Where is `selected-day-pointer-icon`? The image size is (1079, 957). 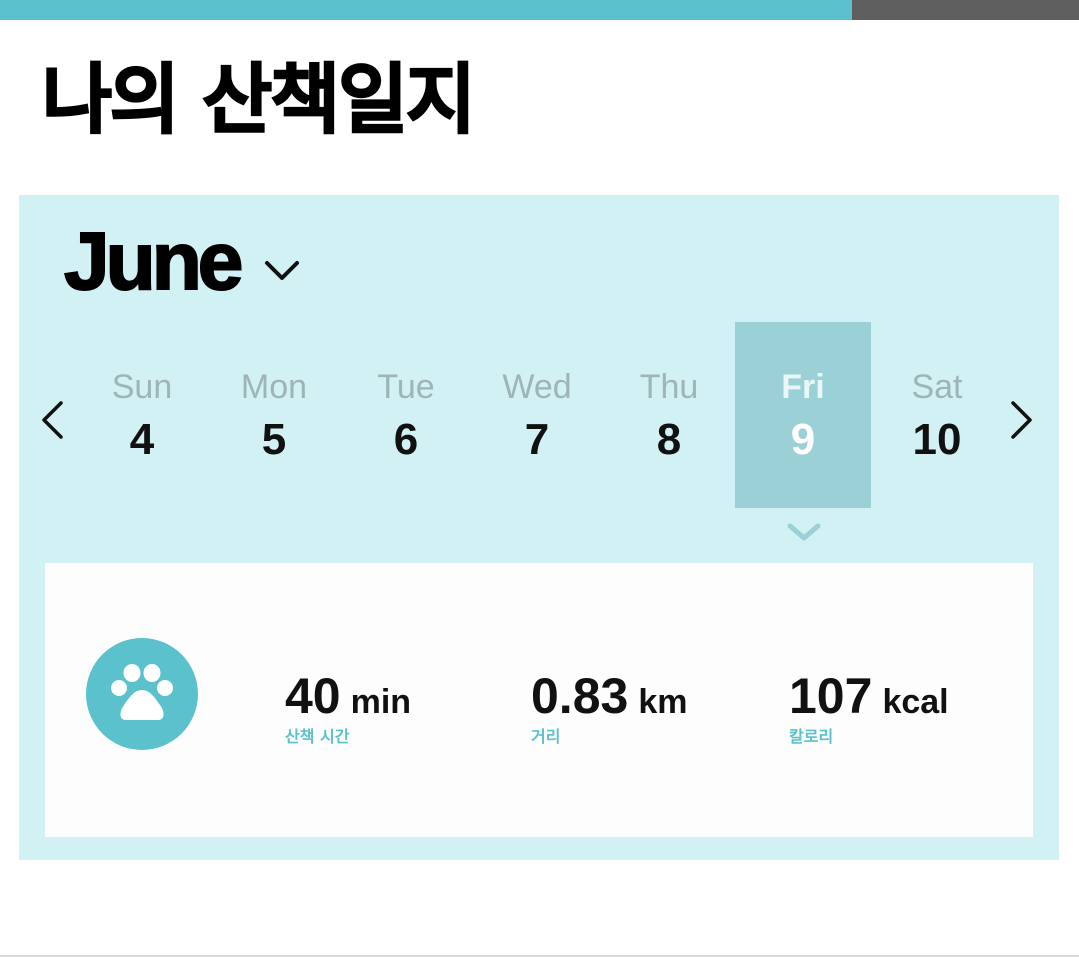
selected-day-pointer-icon is located at coordinates (804, 532).